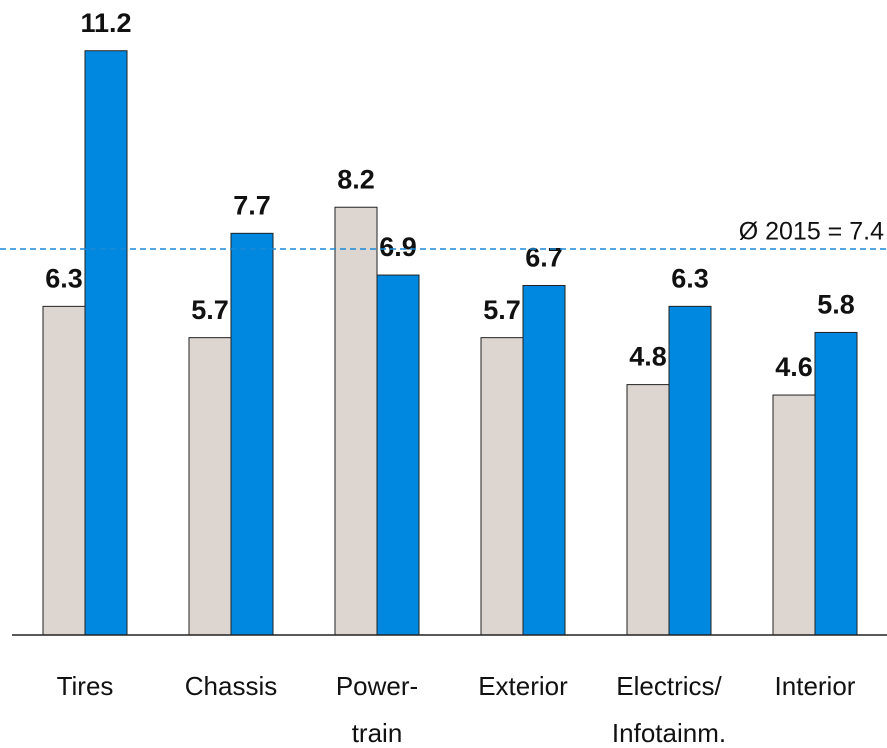 This screenshot has height=748, width=887. What do you see at coordinates (669, 709) in the screenshot?
I see `x-tick-label: Electrics/Infotainm.` at bounding box center [669, 709].